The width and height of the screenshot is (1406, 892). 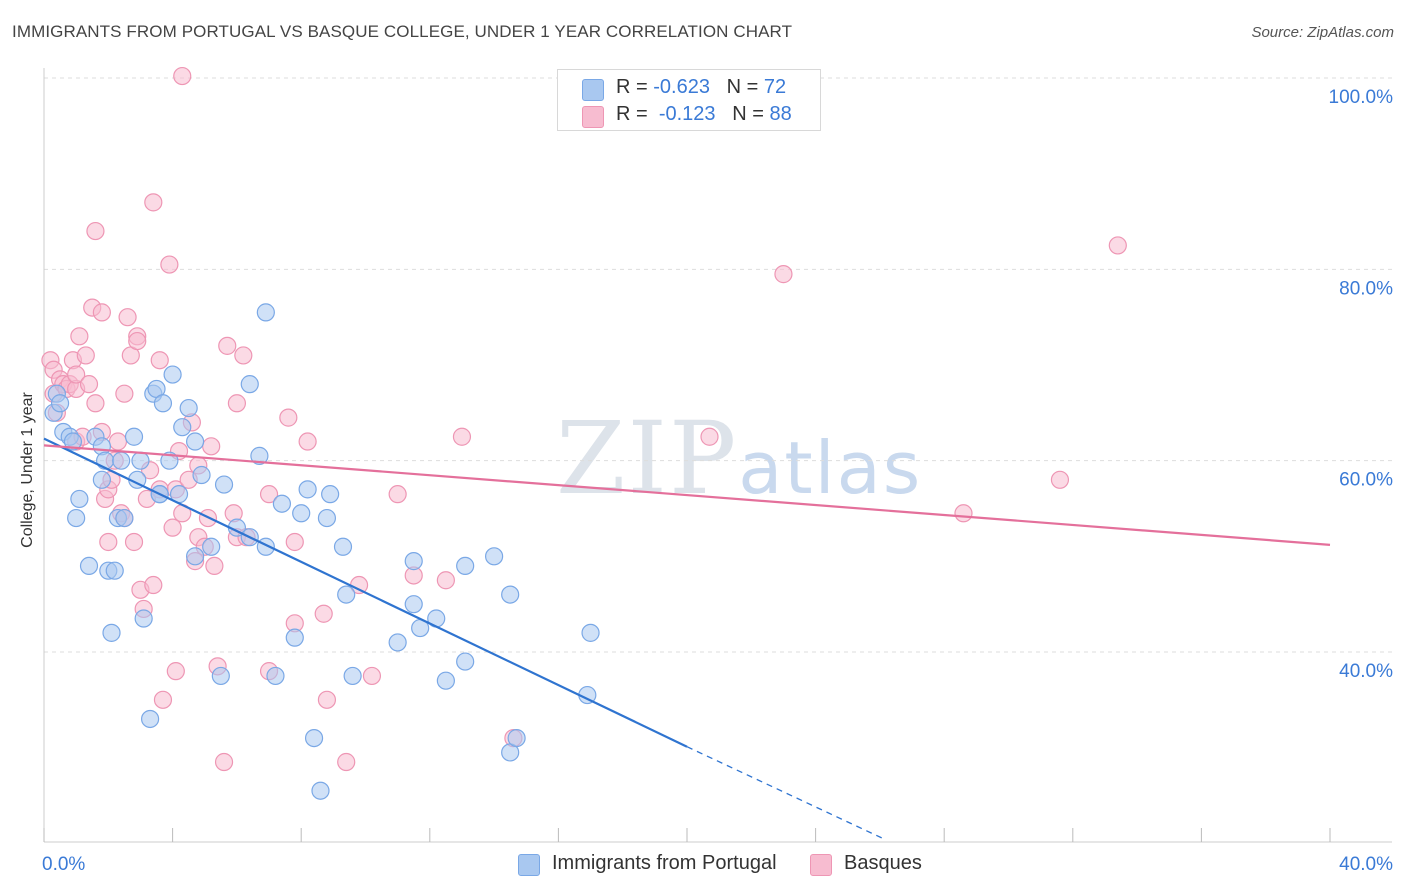 I want to click on legend-r-value: -0.623, so click(x=681, y=87).